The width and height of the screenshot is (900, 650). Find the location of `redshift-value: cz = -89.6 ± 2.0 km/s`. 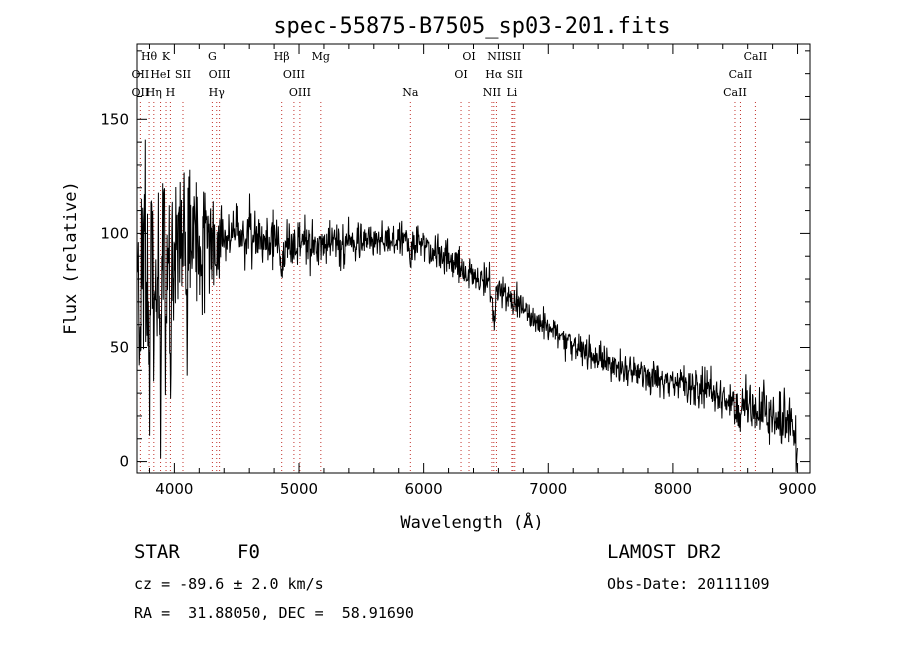

redshift-value: cz = -89.6 ± 2.0 km/s is located at coordinates (229, 584).